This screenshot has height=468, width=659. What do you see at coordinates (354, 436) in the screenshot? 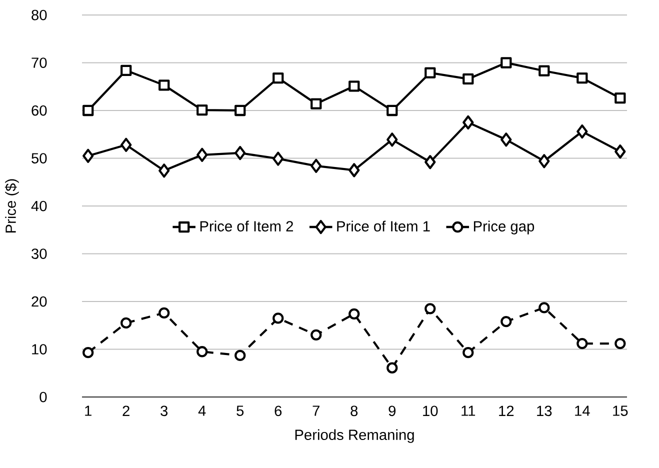
I see `x-axis-title: Periods Remaning` at bounding box center [354, 436].